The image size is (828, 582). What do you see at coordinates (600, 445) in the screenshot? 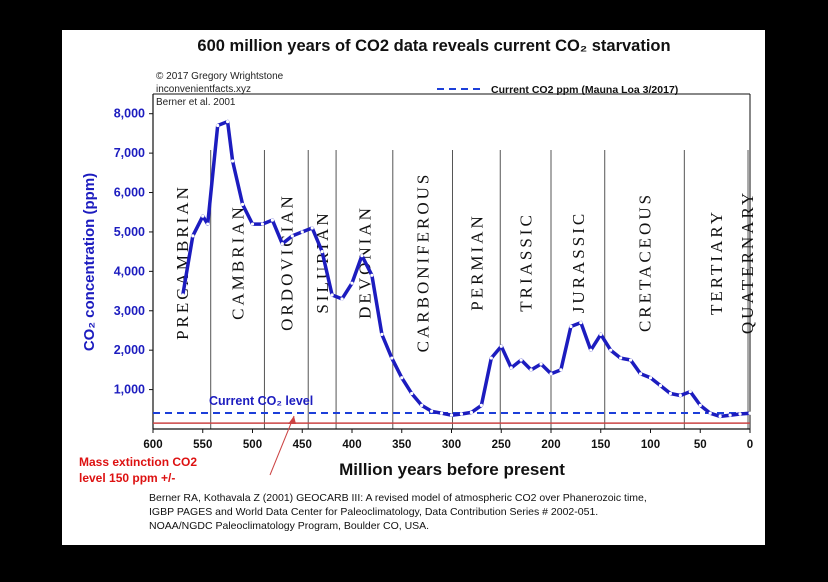
I see `x-tick-label-150: 150` at bounding box center [600, 445].